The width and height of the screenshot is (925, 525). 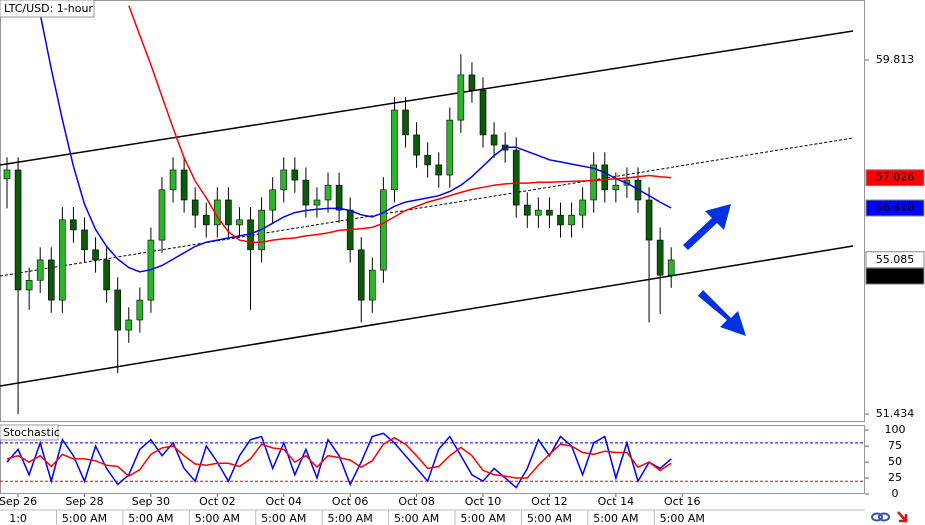 What do you see at coordinates (895, 429) in the screenshot?
I see `y-tick-label: 100` at bounding box center [895, 429].